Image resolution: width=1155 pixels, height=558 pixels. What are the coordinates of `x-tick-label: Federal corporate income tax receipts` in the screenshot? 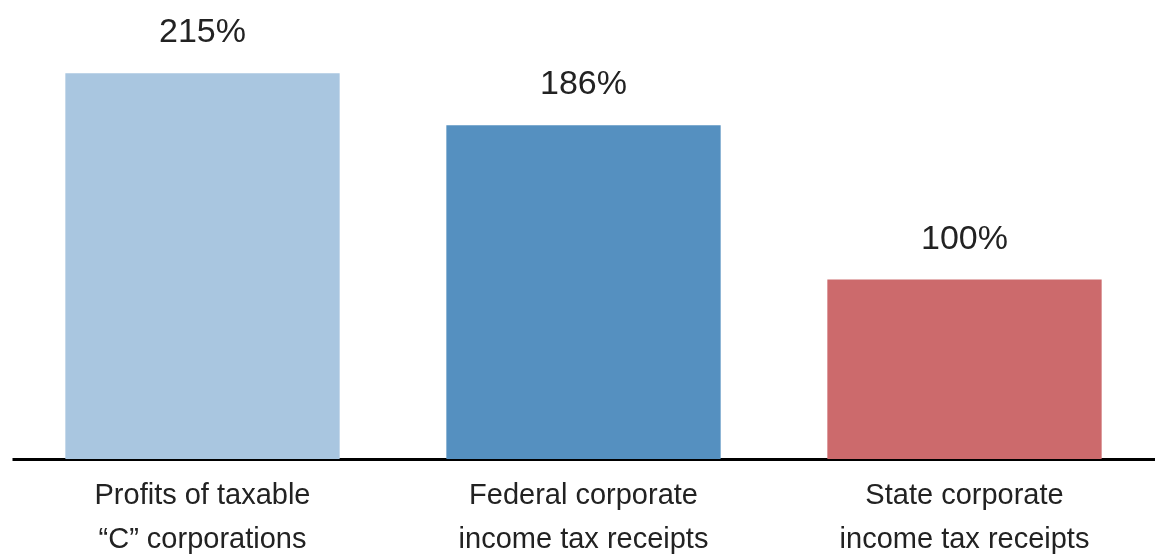 It's located at (583, 516).